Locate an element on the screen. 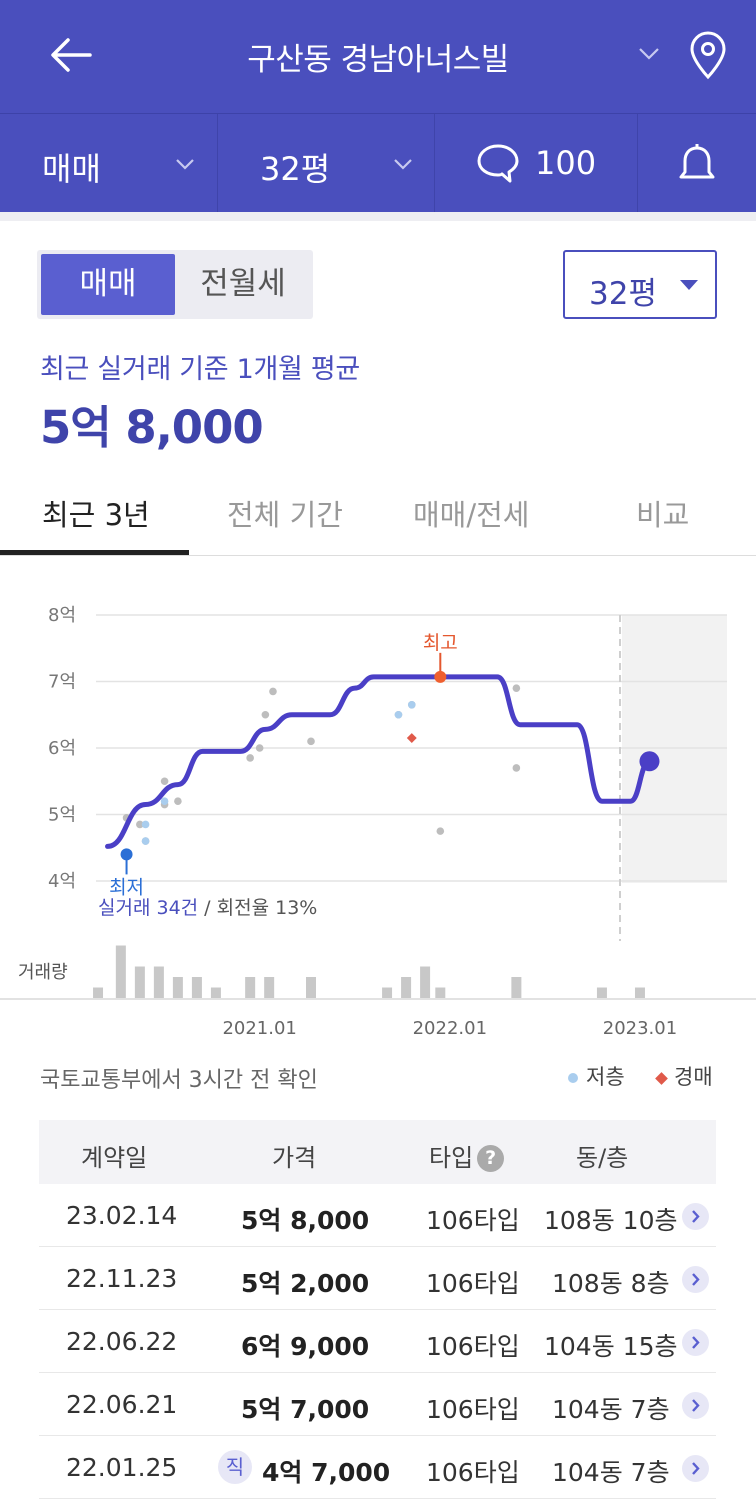 This screenshot has width=756, height=1505. legend-auction-label: 경매 is located at coordinates (693, 1077).